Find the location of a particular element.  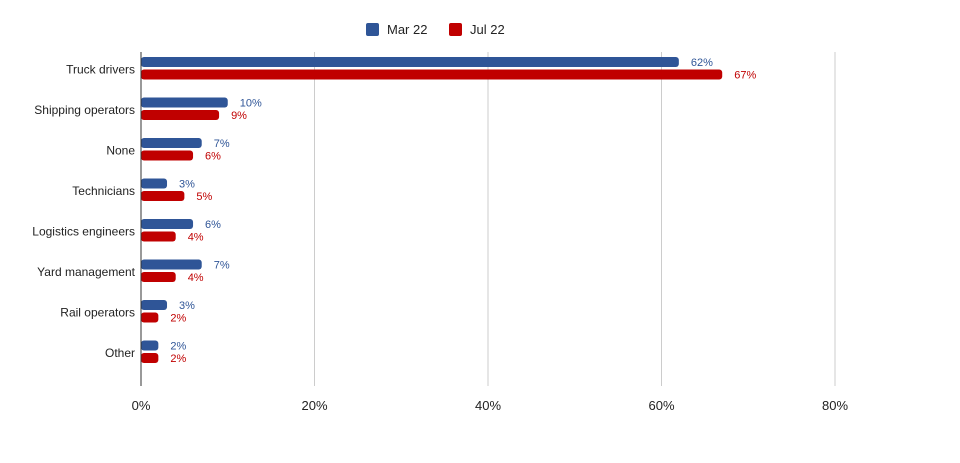

y-category-label: Other is located at coordinates (120, 353).